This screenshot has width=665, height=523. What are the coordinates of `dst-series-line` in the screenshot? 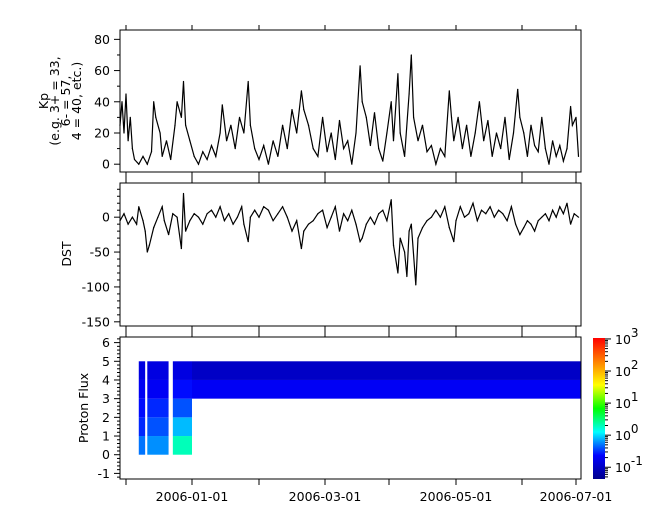 It's located at (349, 239).